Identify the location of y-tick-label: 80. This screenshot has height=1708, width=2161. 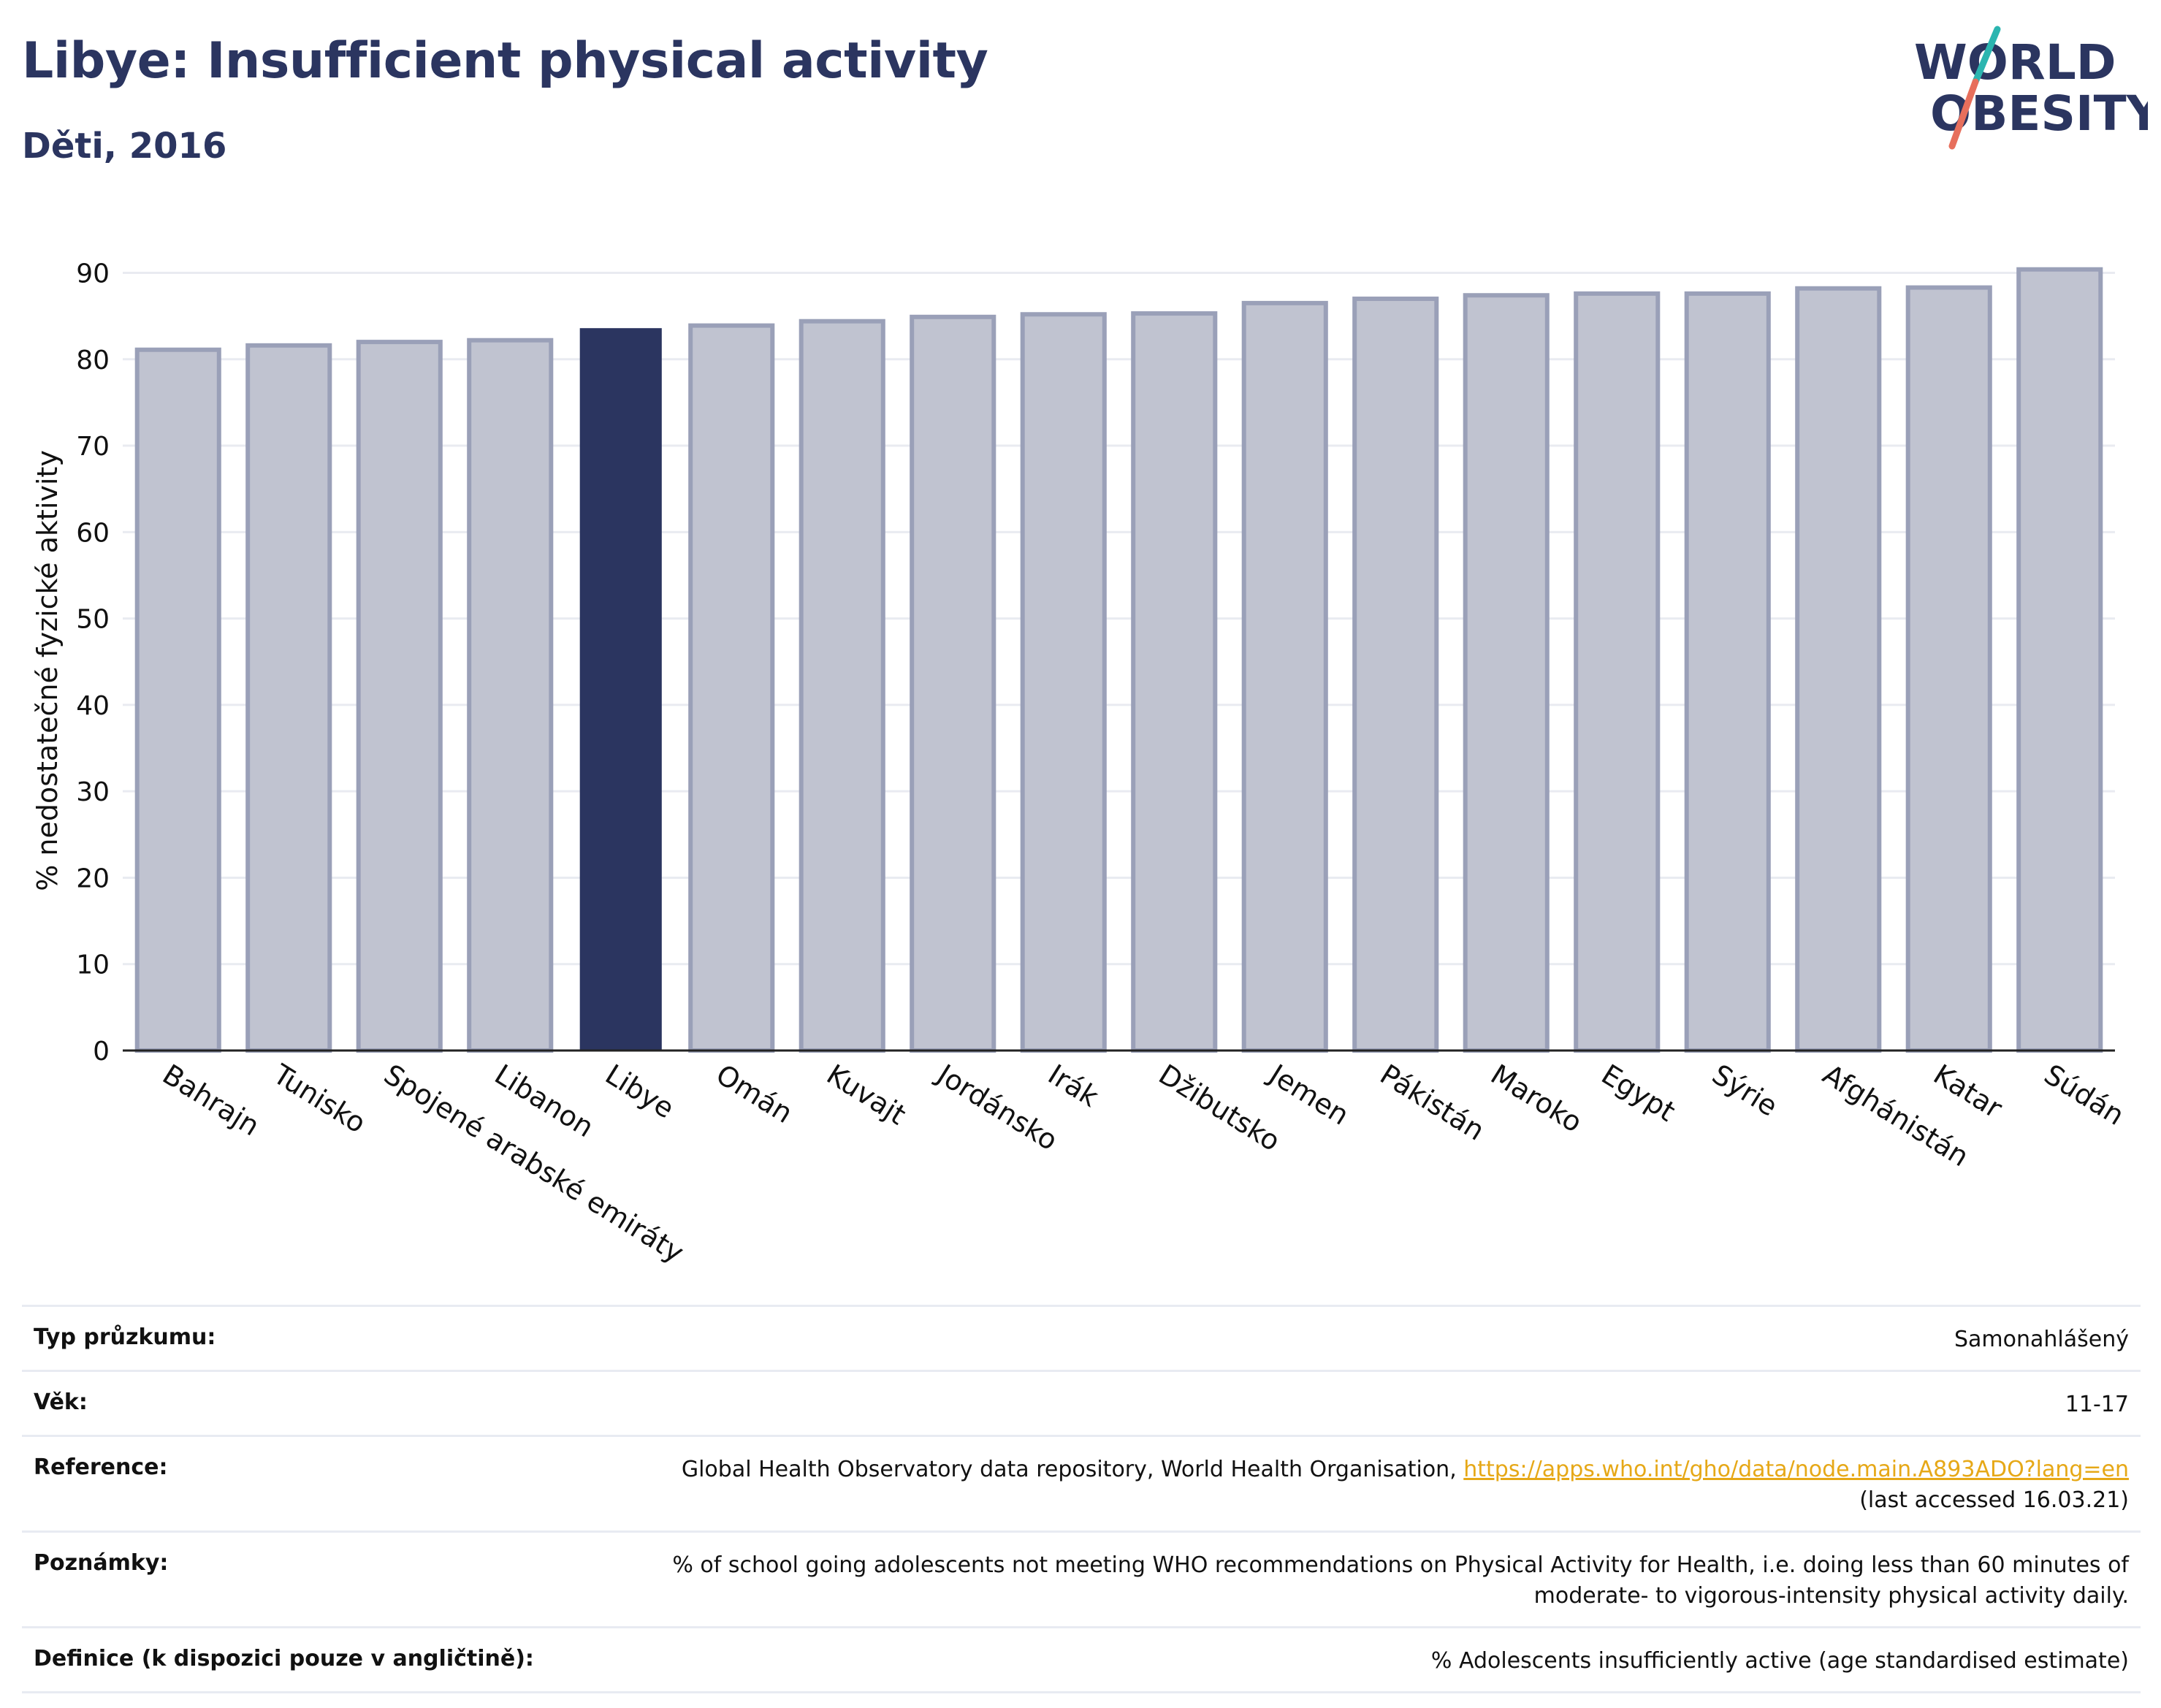
(93, 361).